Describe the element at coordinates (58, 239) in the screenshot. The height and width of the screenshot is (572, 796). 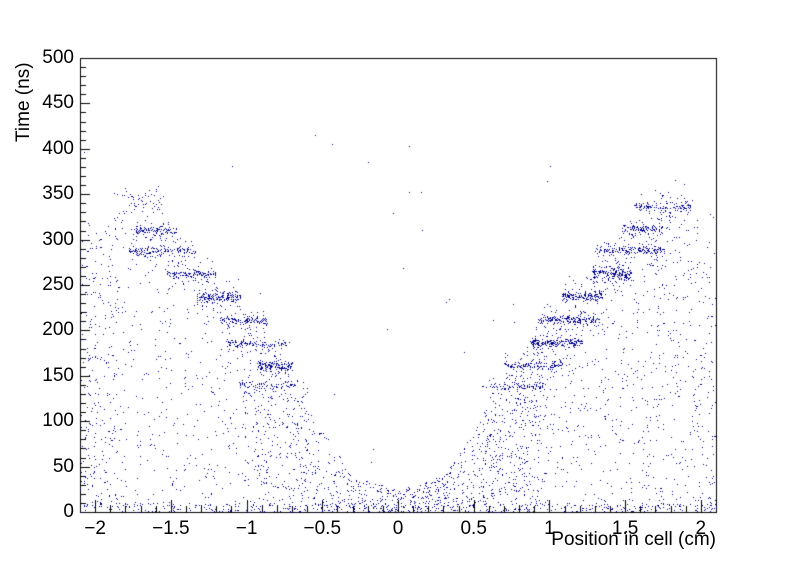
I see `y-tick-label: 300` at that location.